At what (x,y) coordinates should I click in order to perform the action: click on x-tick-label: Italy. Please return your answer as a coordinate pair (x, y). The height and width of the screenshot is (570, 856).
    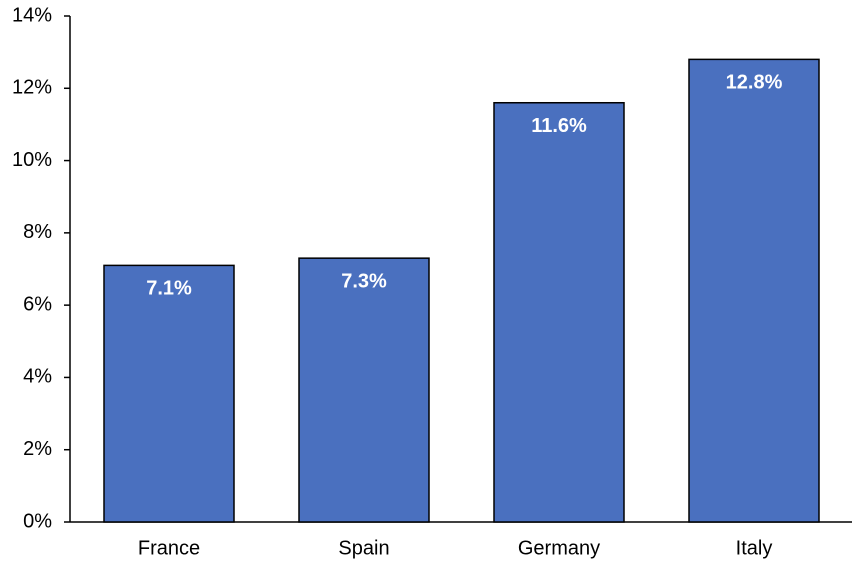
    Looking at the image, I should click on (754, 548).